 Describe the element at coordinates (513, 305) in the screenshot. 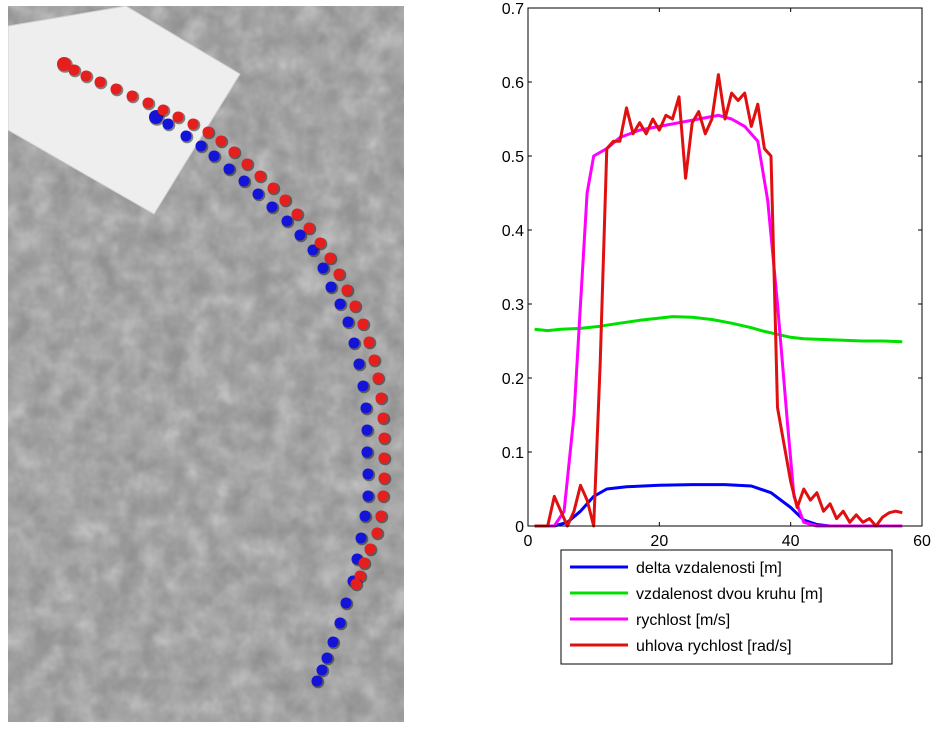

I see `y-tick-label: 0.3` at that location.